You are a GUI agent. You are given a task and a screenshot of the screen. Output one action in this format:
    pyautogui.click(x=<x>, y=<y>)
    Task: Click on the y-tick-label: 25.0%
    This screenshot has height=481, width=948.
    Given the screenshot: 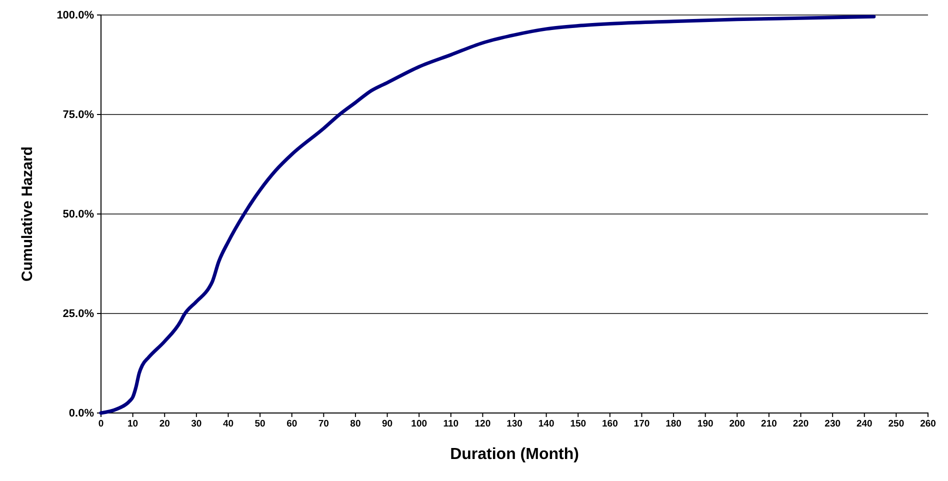 What is the action you would take?
    pyautogui.click(x=78, y=314)
    